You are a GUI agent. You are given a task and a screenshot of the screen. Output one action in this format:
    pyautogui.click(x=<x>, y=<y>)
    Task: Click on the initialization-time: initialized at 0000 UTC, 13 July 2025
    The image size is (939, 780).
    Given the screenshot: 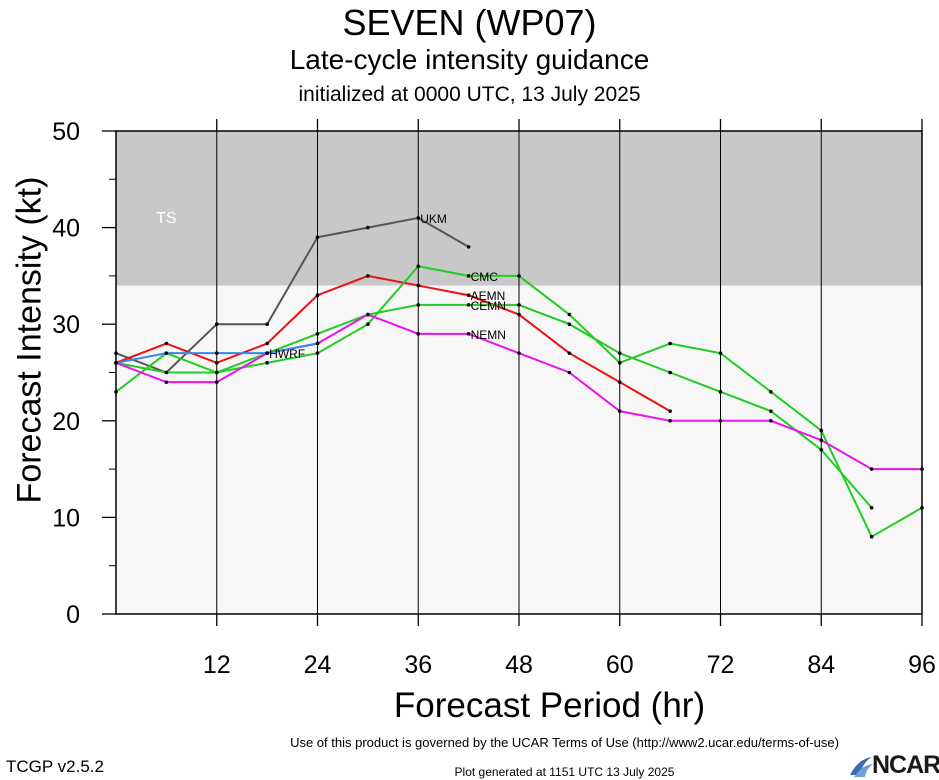 What is the action you would take?
    pyautogui.click(x=469, y=94)
    